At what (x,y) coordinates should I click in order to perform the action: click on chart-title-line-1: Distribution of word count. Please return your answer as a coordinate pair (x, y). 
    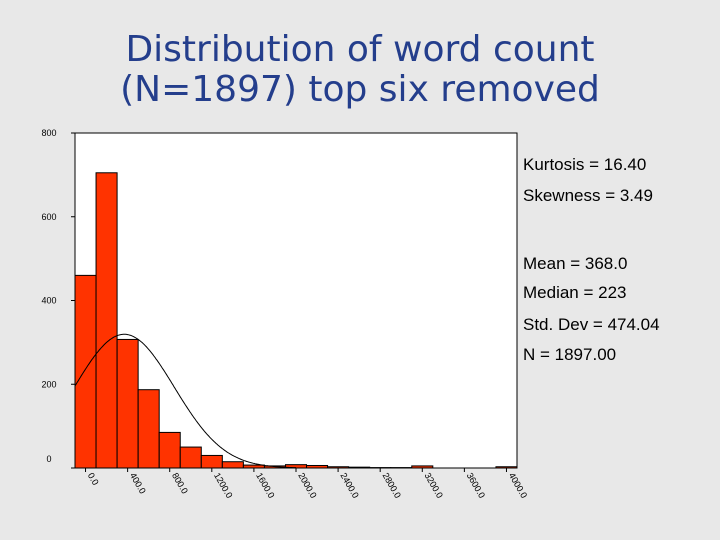
    Looking at the image, I should click on (360, 50).